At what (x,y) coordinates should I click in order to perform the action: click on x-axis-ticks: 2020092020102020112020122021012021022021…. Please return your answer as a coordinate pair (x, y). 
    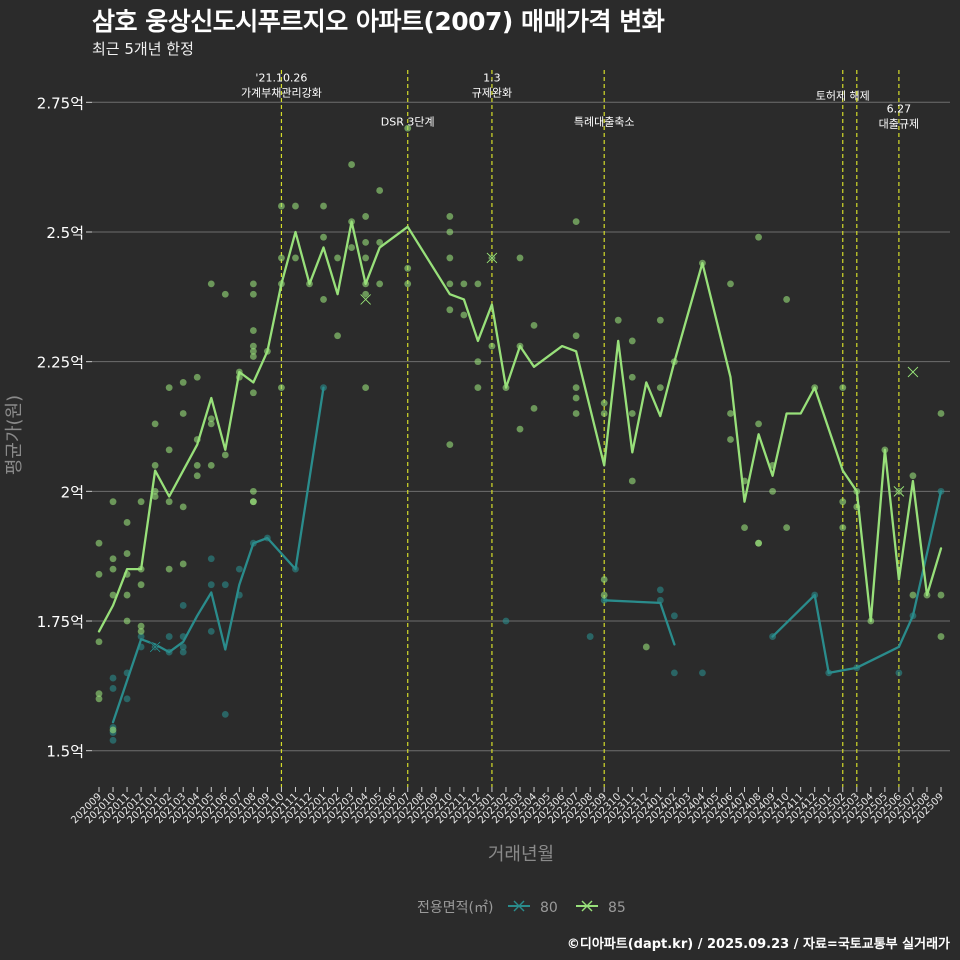
    Looking at the image, I should click on (507, 806).